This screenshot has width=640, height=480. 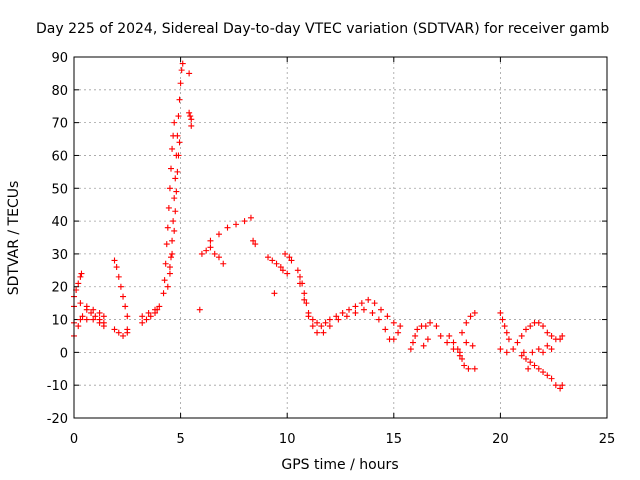 I want to click on y-tick-label: 30, so click(x=59, y=255).